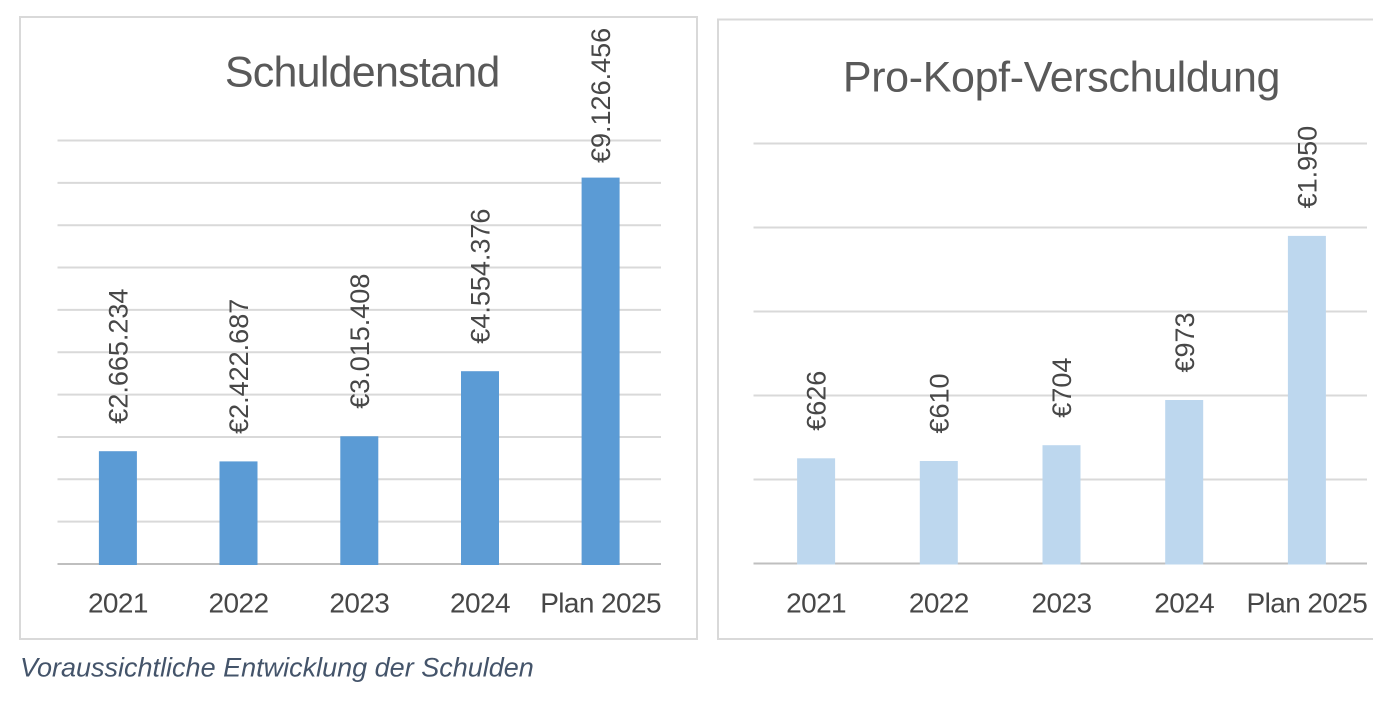  What do you see at coordinates (362, 73) in the screenshot?
I see `svg-text: Schuldenstand` at bounding box center [362, 73].